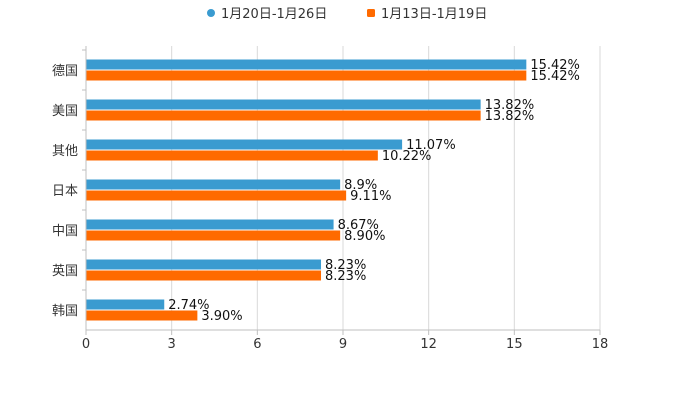  What do you see at coordinates (65, 71) in the screenshot?
I see `category-label: 德国` at bounding box center [65, 71].